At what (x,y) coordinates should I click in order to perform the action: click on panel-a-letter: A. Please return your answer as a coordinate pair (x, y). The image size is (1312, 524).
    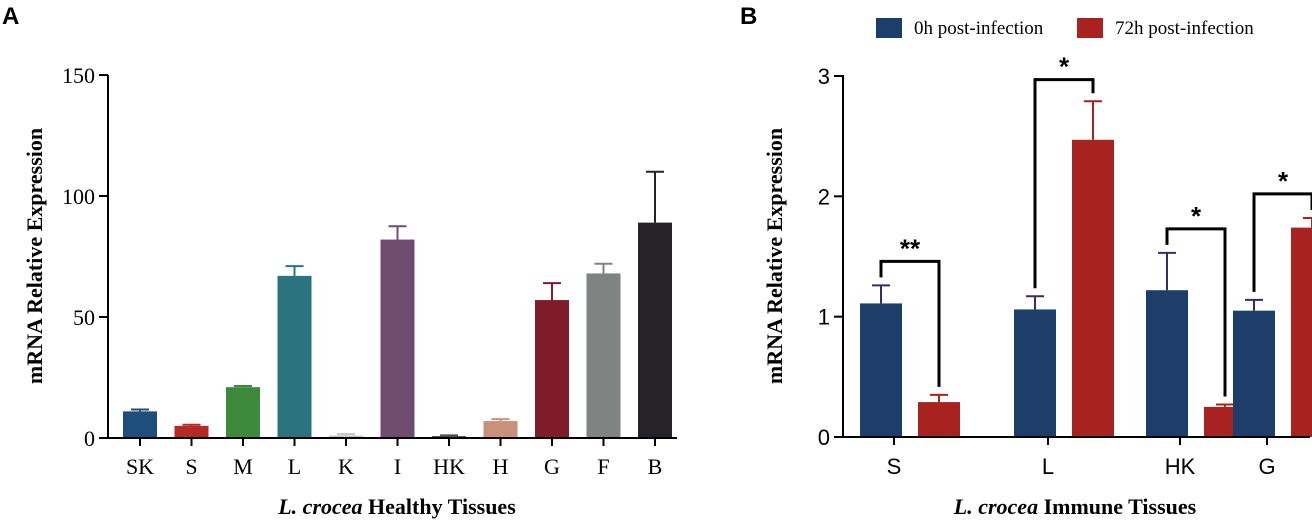
    Looking at the image, I should click on (10, 16).